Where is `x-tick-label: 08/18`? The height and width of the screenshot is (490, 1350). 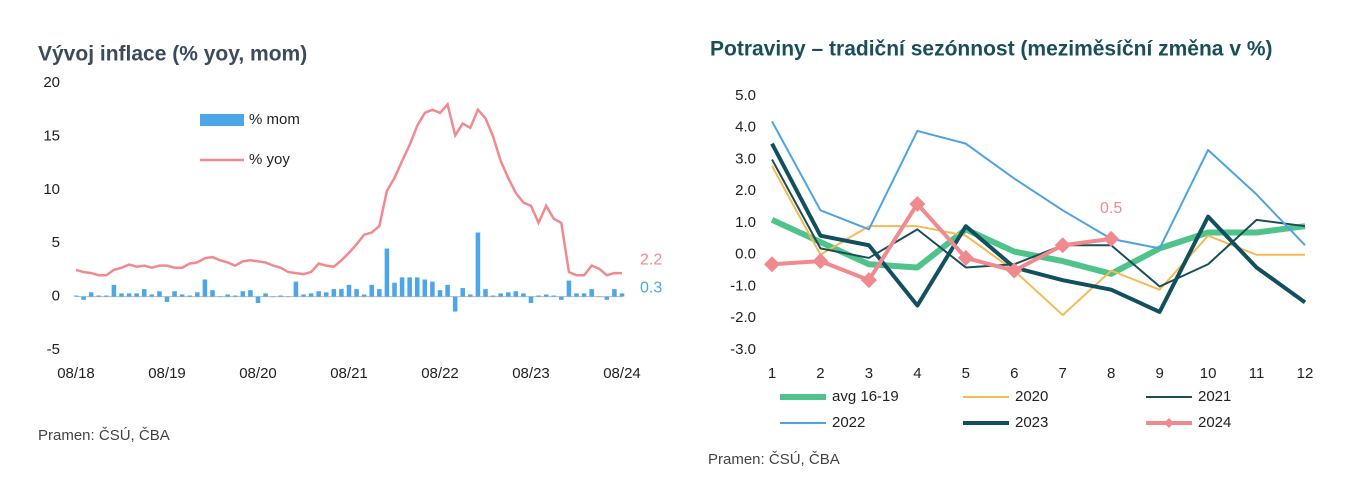
x-tick-label: 08/18 is located at coordinates (76, 373).